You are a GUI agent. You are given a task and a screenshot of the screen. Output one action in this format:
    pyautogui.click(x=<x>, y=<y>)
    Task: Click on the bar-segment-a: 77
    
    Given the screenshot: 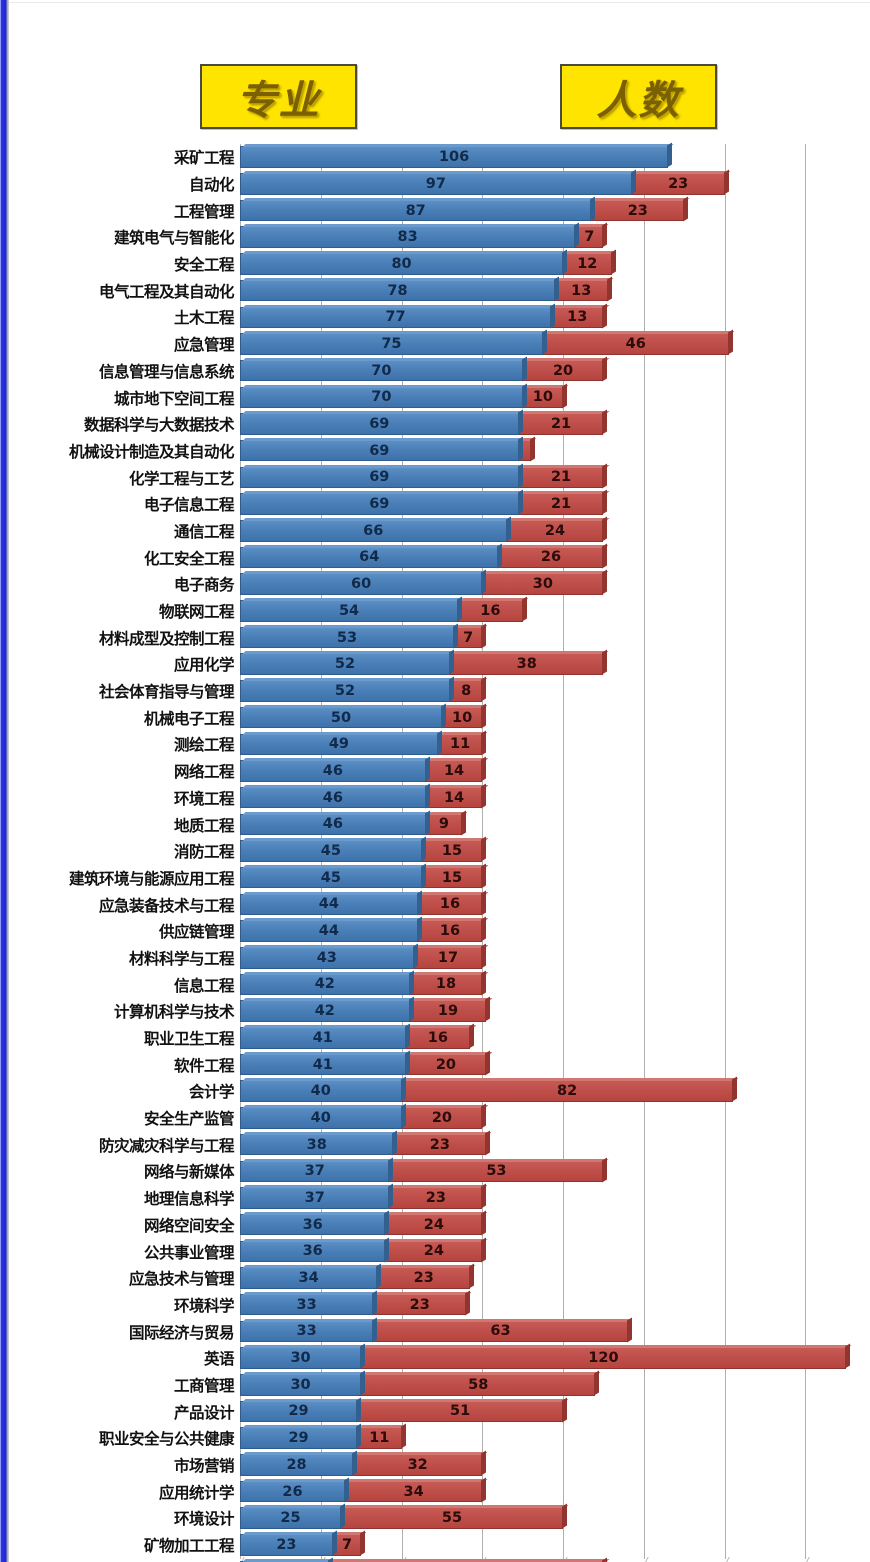 What is the action you would take?
    pyautogui.click(x=398, y=316)
    